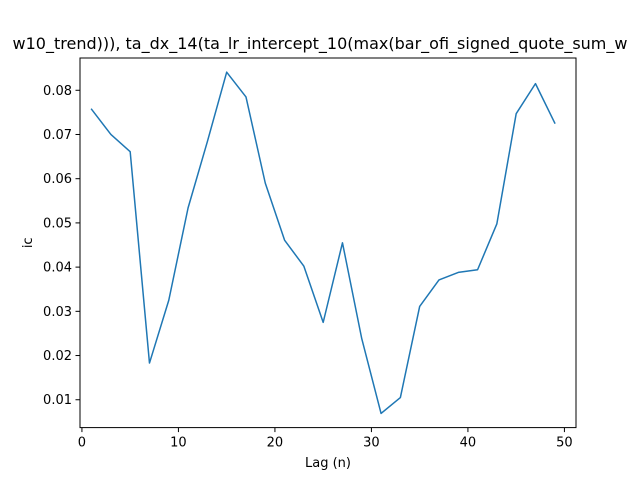  What do you see at coordinates (328, 463) in the screenshot?
I see `x-axis-label: Lag (n)` at bounding box center [328, 463].